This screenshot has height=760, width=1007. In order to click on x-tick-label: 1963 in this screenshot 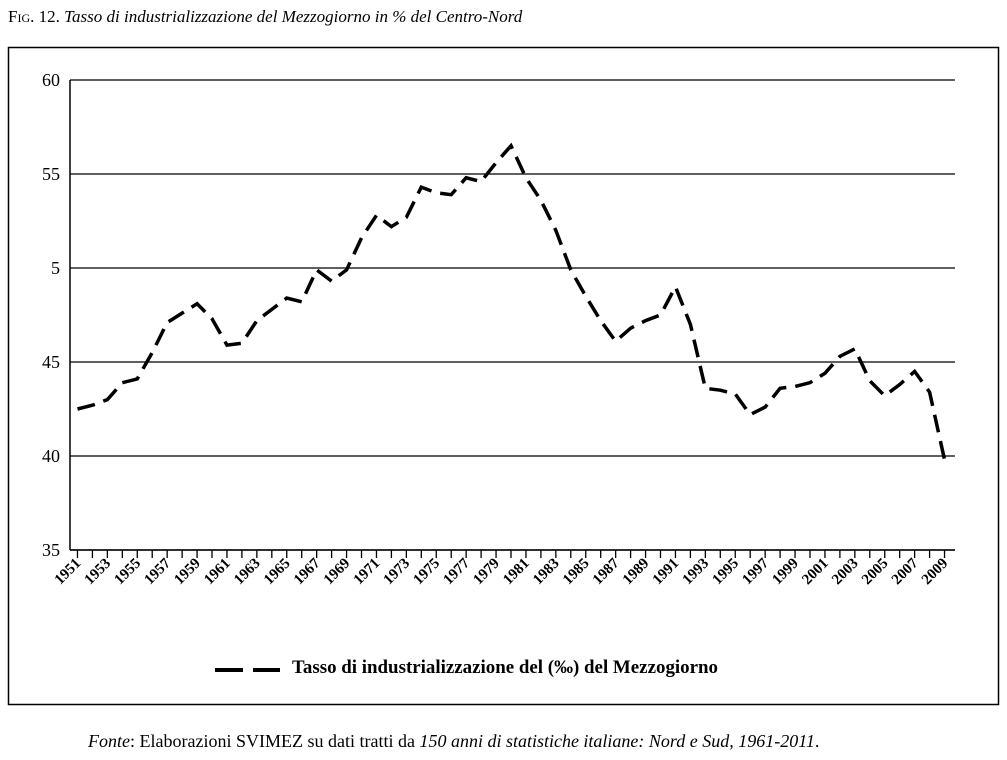, I will do `click(247, 572)`.